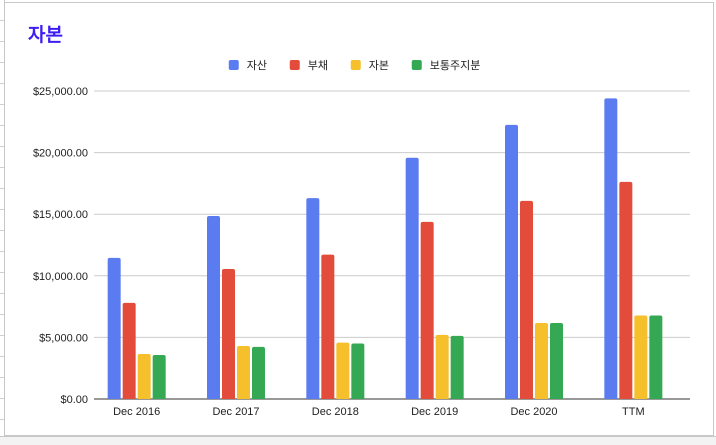 The height and width of the screenshot is (445, 716). I want to click on legend-label: 자본, so click(379, 65).